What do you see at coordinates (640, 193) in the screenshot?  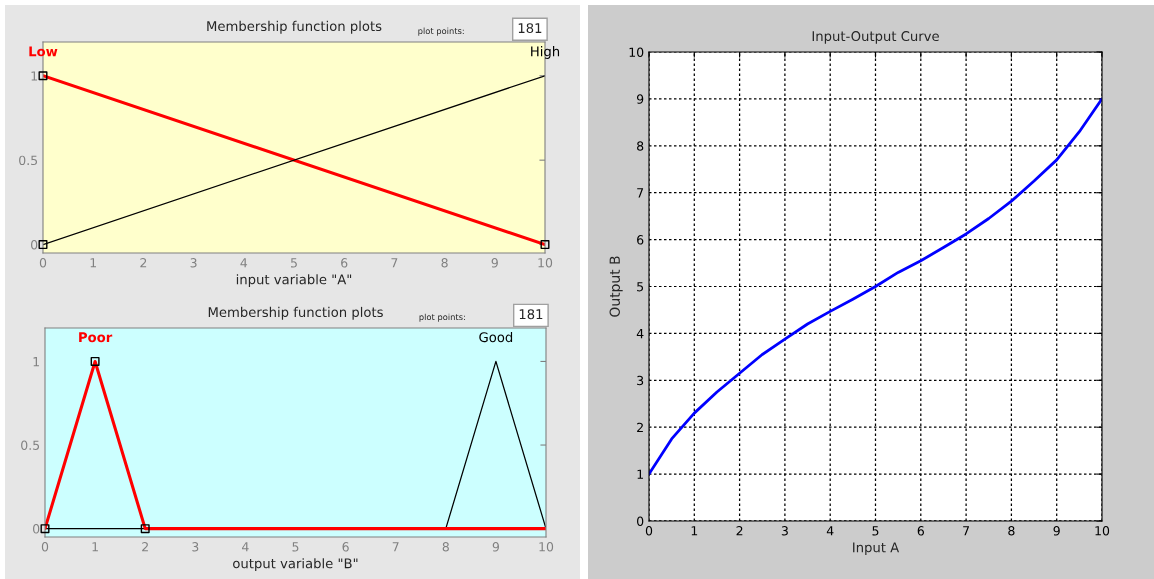 I see `y-tick-label: 7` at bounding box center [640, 193].